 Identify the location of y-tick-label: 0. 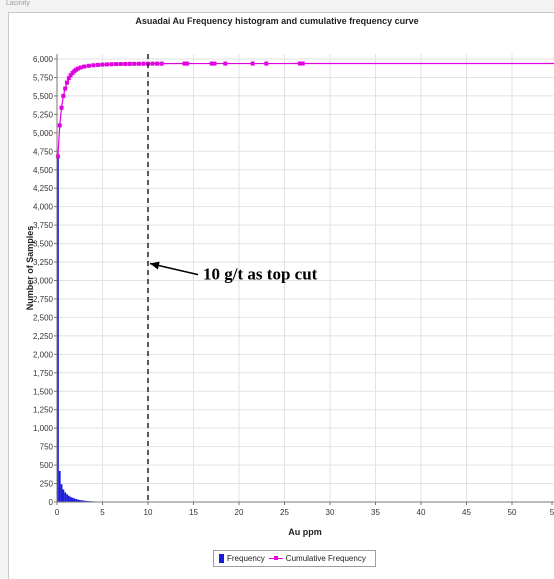
(51, 502).